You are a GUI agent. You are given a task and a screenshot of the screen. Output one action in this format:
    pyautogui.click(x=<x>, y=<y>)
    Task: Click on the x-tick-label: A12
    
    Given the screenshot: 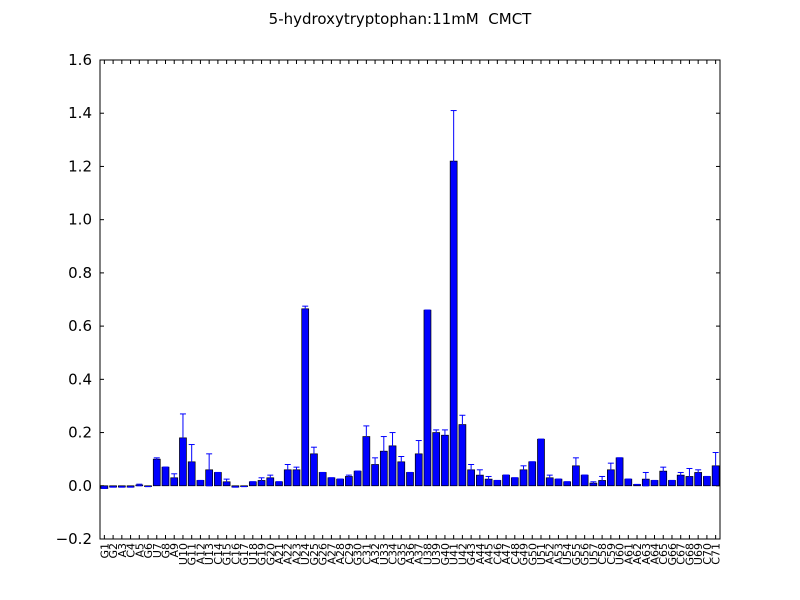 What is the action you would take?
    pyautogui.click(x=200, y=554)
    